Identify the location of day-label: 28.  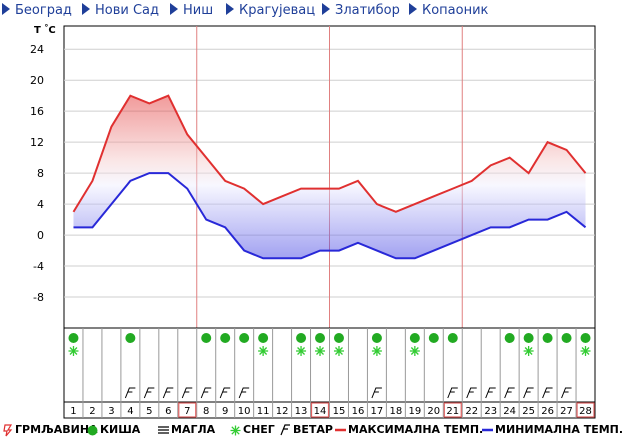
(585, 411).